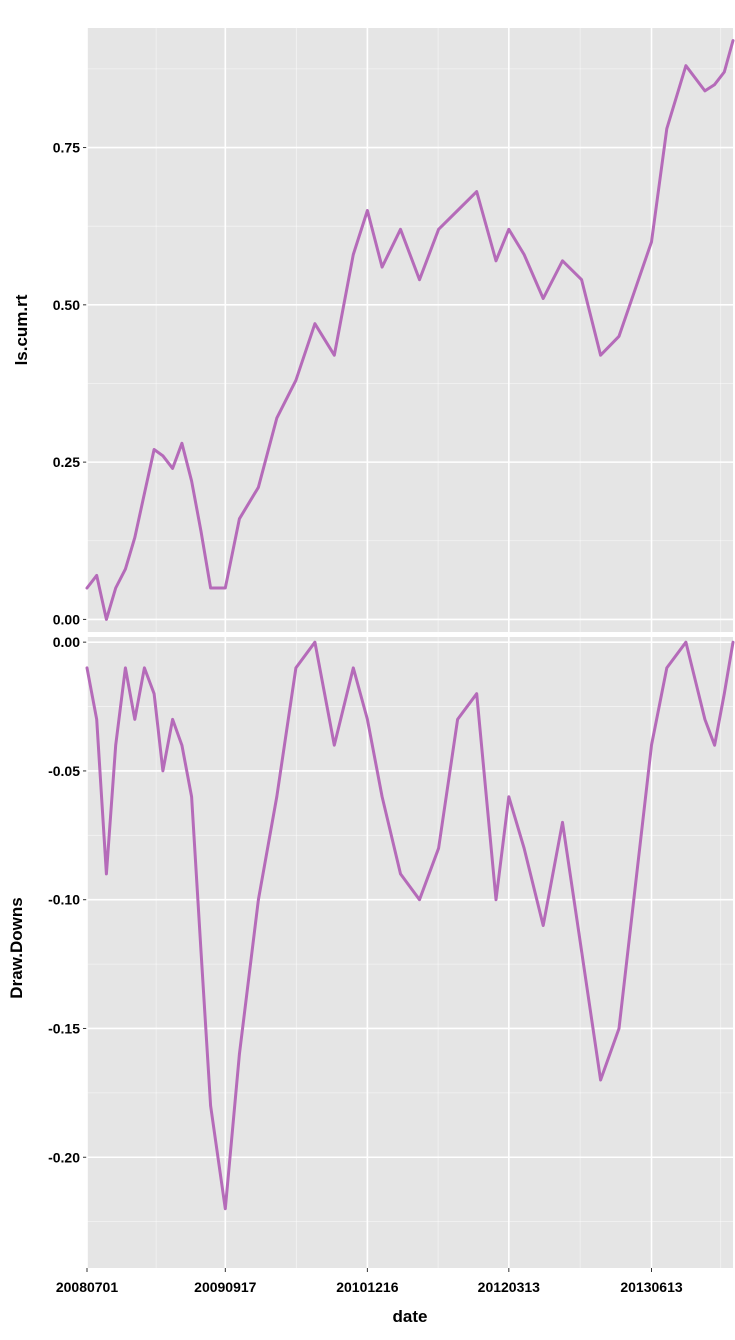 This screenshot has height=1340, width=735. I want to click on x-tick-label: 20120313, so click(509, 1287).